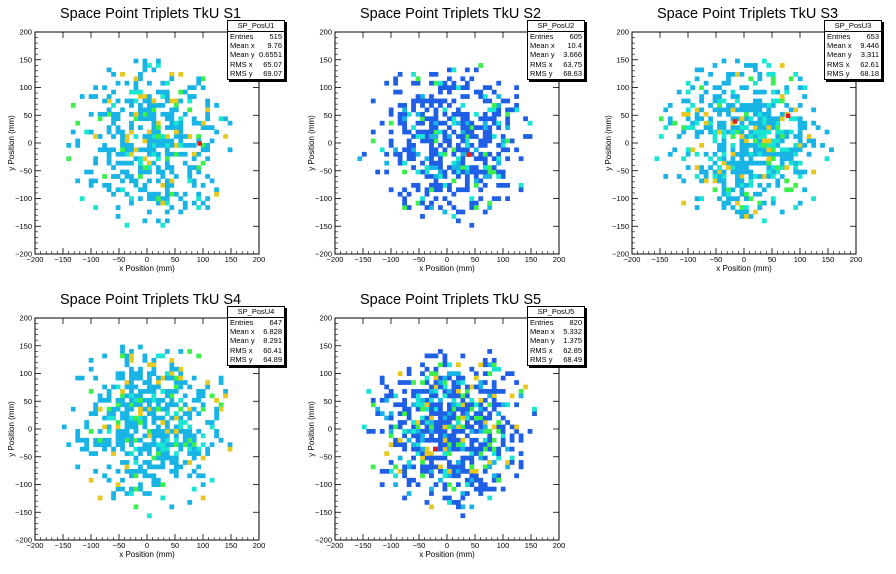 The image size is (896, 574). I want to click on stats-label: RMS y, so click(541, 359).